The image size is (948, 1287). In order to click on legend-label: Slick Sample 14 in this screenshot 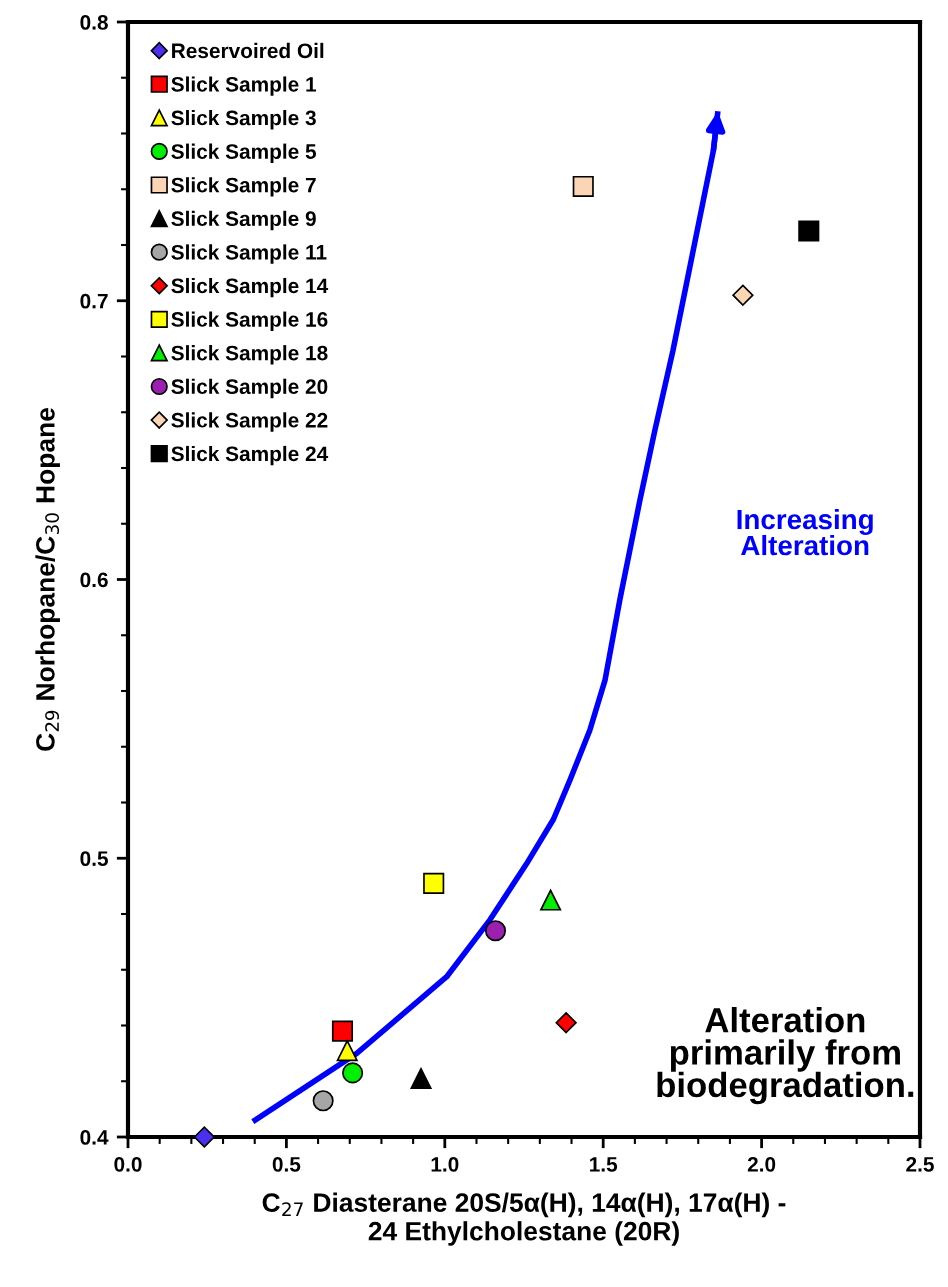, I will do `click(250, 287)`.